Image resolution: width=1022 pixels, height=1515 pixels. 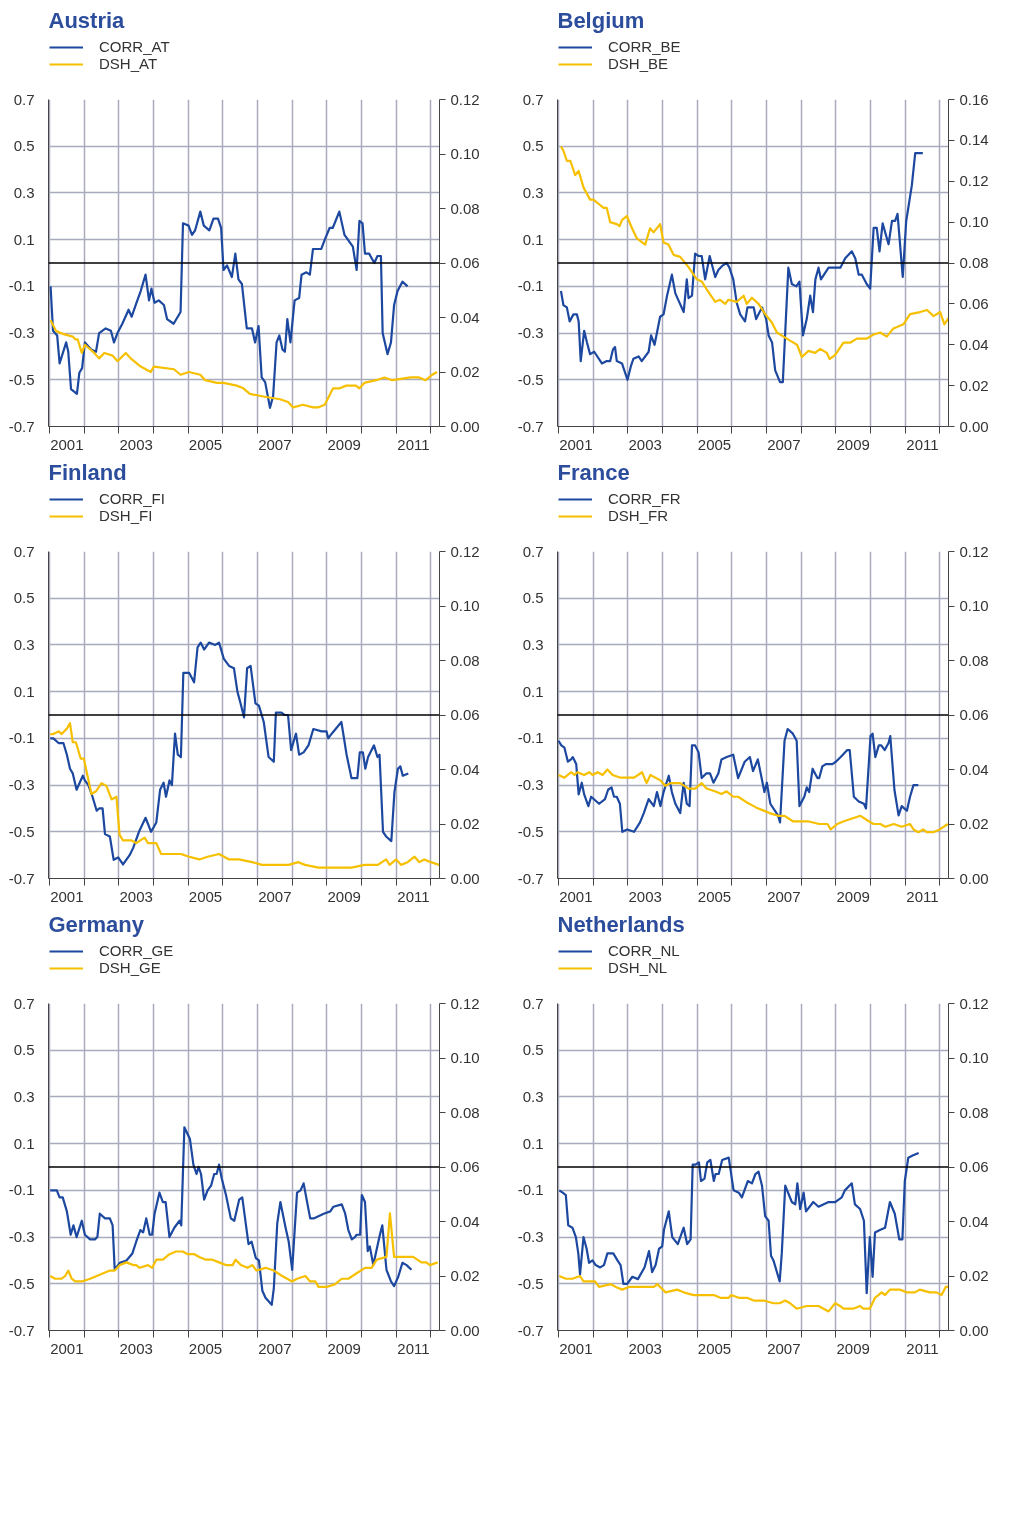 What do you see at coordinates (128, 63) in the screenshot?
I see `legend-label: DSH_AT` at bounding box center [128, 63].